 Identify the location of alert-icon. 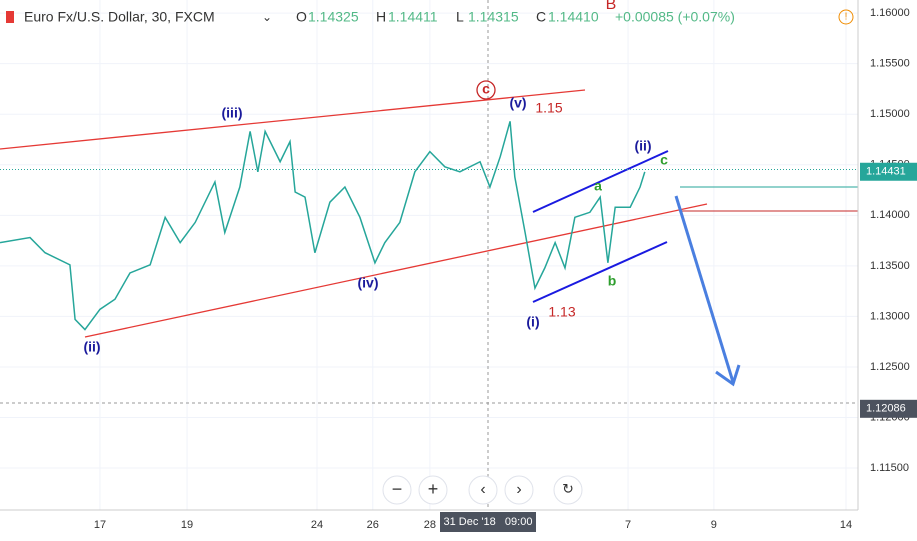
(846, 17).